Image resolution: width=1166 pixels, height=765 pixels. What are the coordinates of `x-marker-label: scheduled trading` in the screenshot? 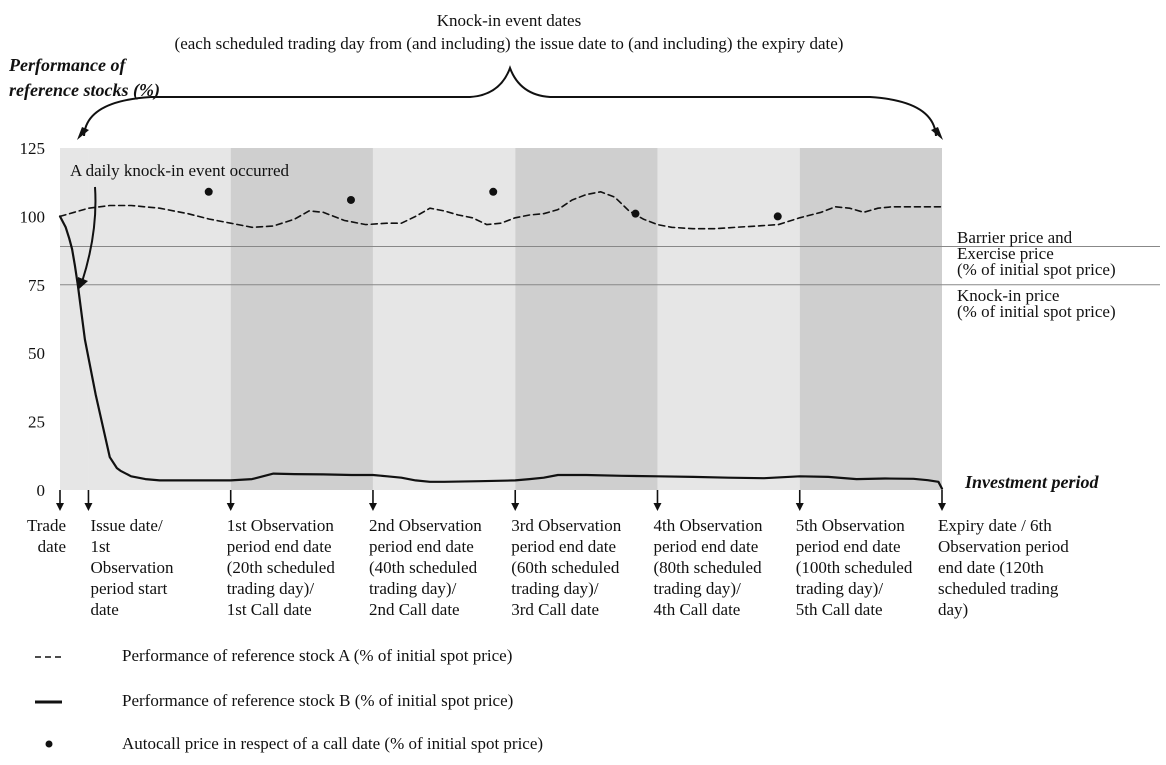 It's located at (998, 588).